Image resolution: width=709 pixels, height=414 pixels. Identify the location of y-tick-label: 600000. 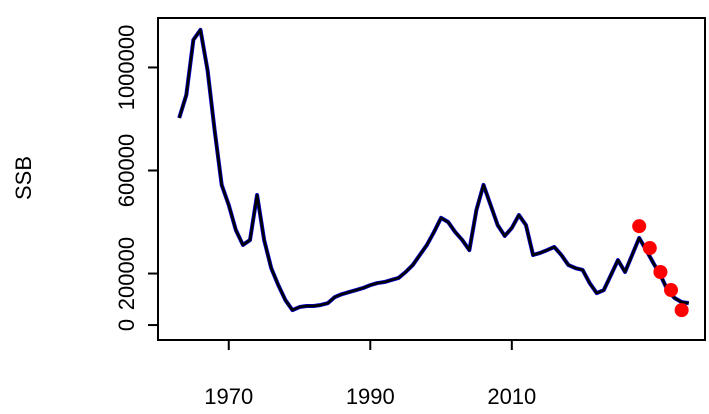
(126, 170).